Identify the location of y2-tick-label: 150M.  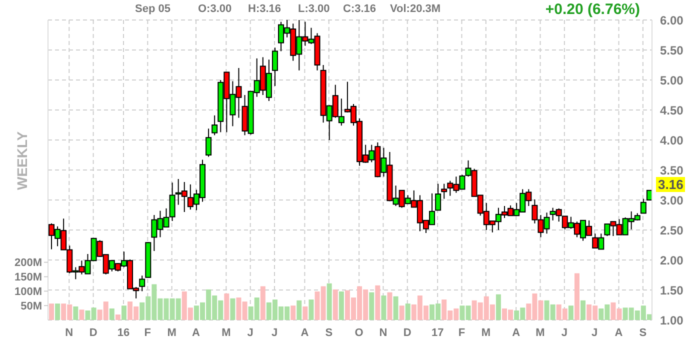
(28, 278).